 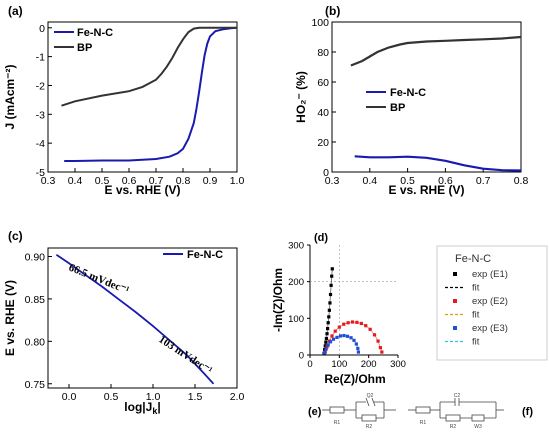 I want to click on y-tick-label: 300, so click(x=296, y=246).